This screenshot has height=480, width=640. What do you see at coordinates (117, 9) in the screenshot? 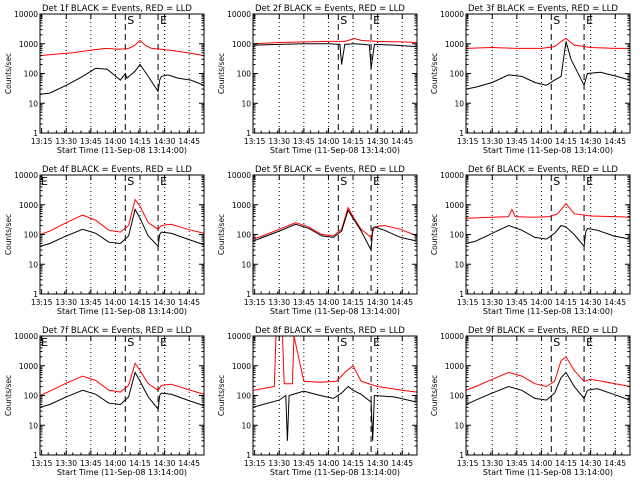
I see `panel-title: Det 1f BLACK = Events, RED = LLD` at bounding box center [117, 9].